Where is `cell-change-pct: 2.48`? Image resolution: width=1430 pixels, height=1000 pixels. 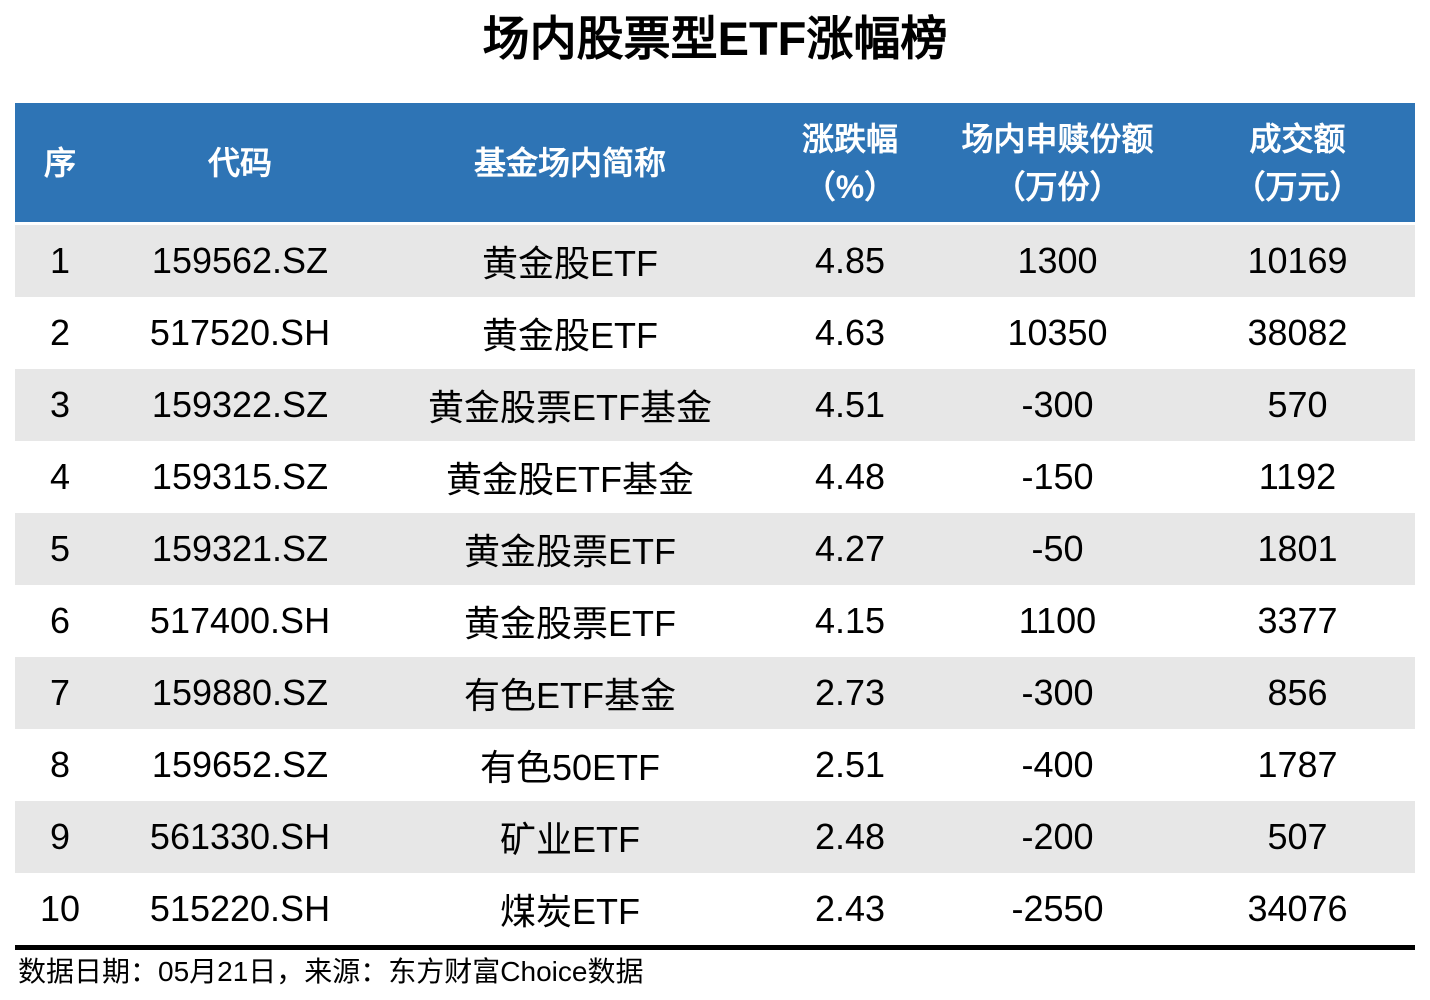 cell-change-pct: 2.48 is located at coordinates (850, 837).